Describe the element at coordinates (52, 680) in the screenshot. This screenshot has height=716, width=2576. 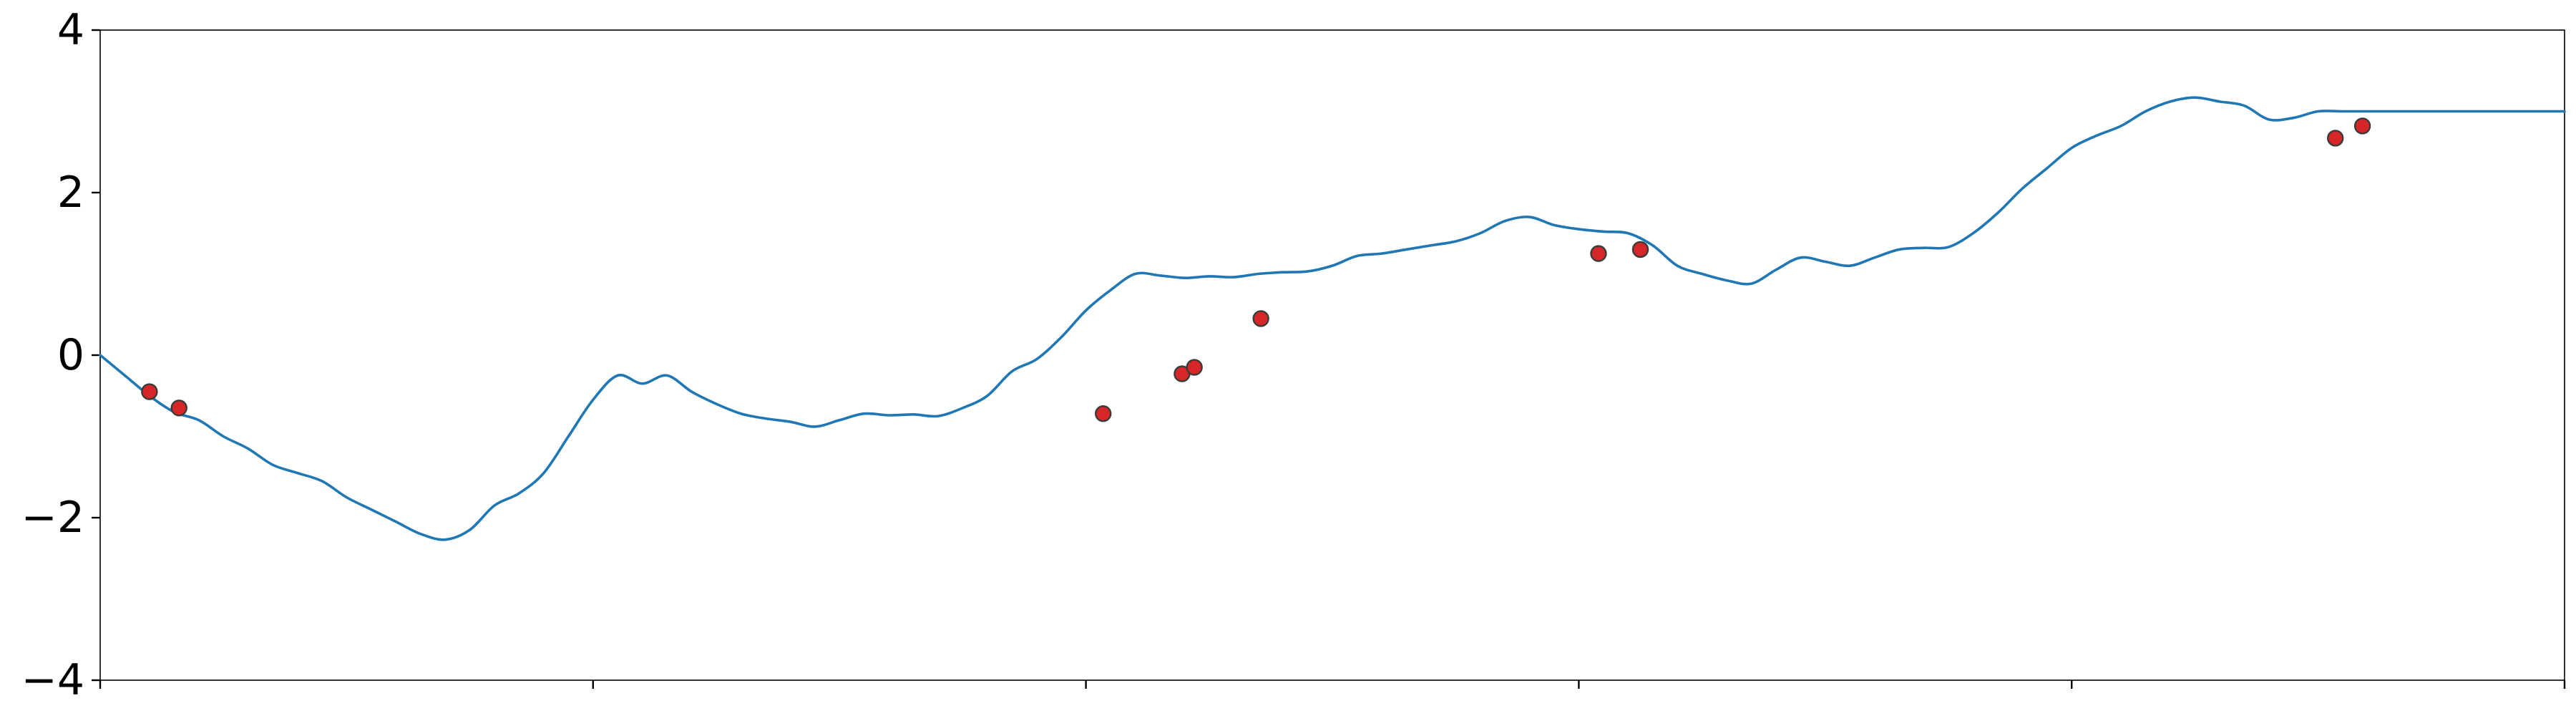
I see `y-tick-label: −4` at that location.